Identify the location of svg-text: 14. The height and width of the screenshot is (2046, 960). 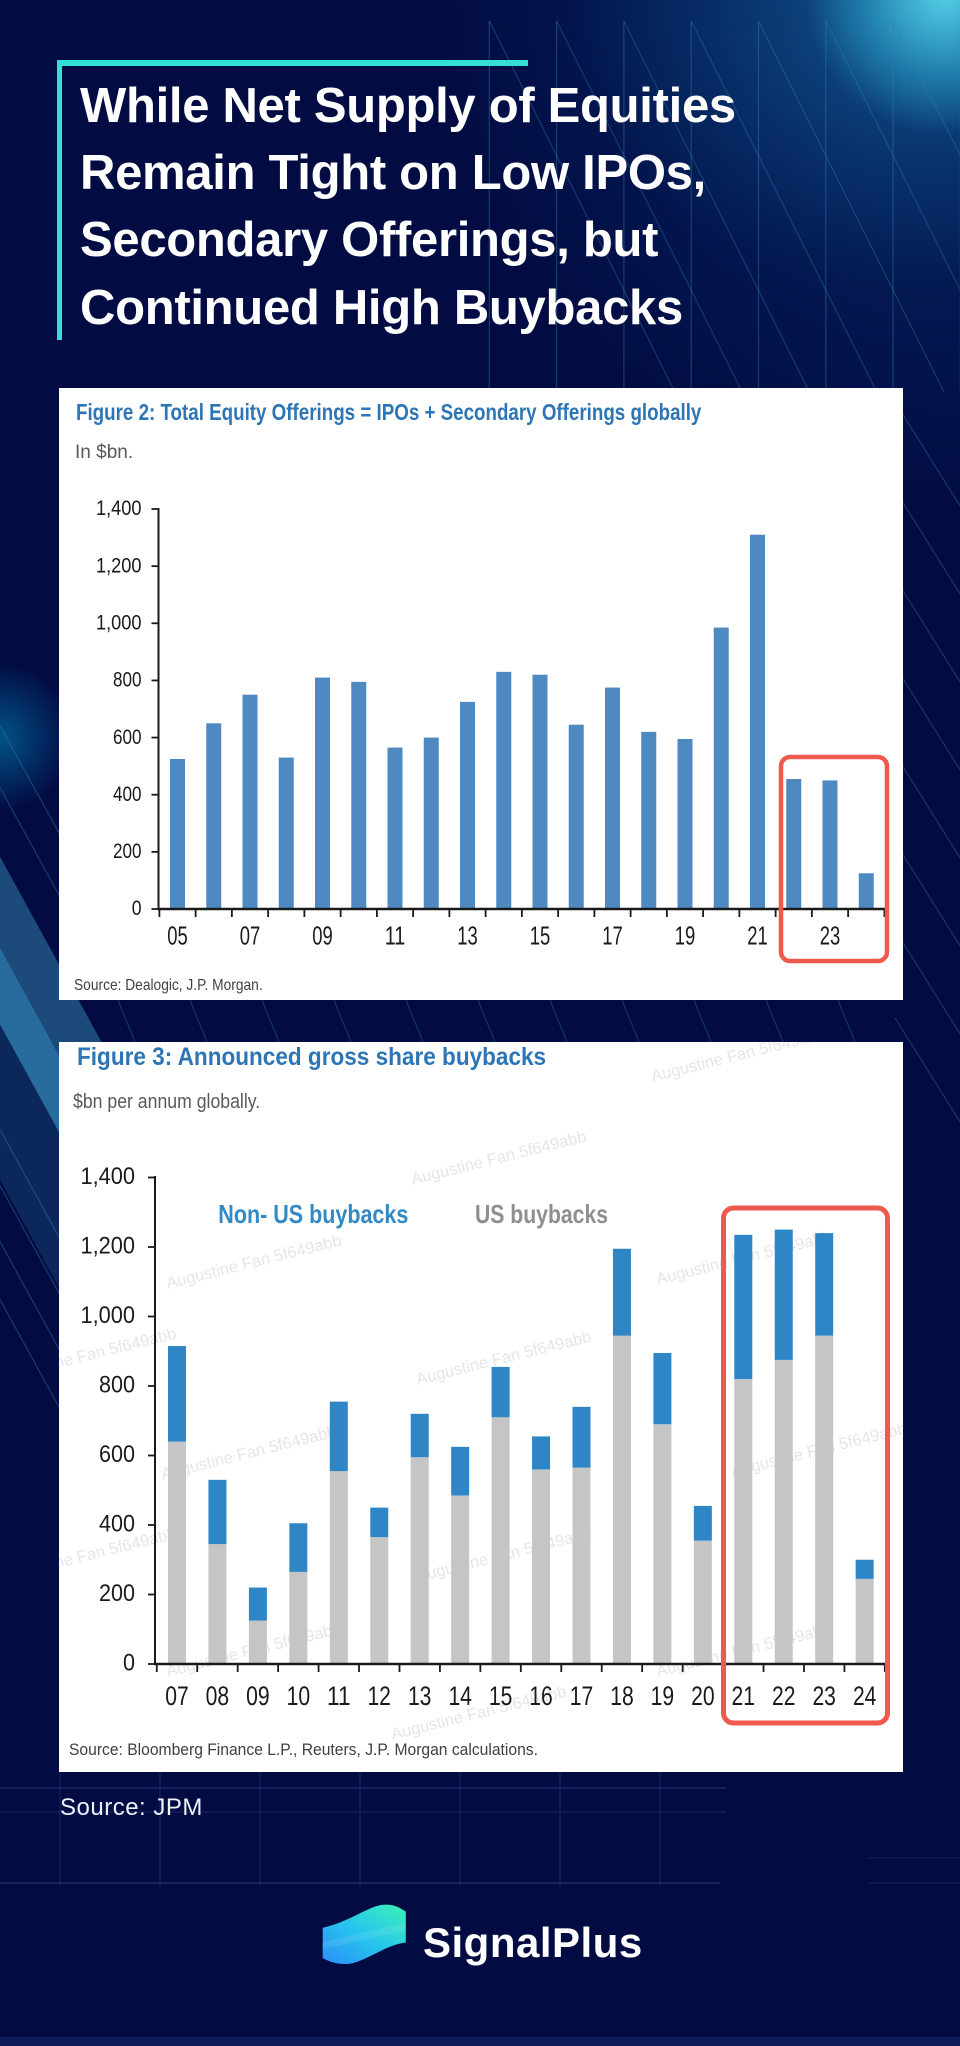
(460, 1696).